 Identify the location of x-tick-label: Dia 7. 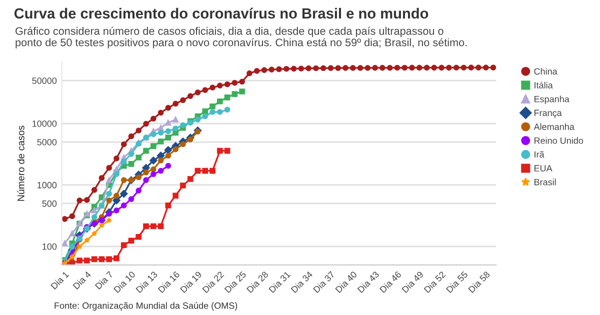
(104, 280).